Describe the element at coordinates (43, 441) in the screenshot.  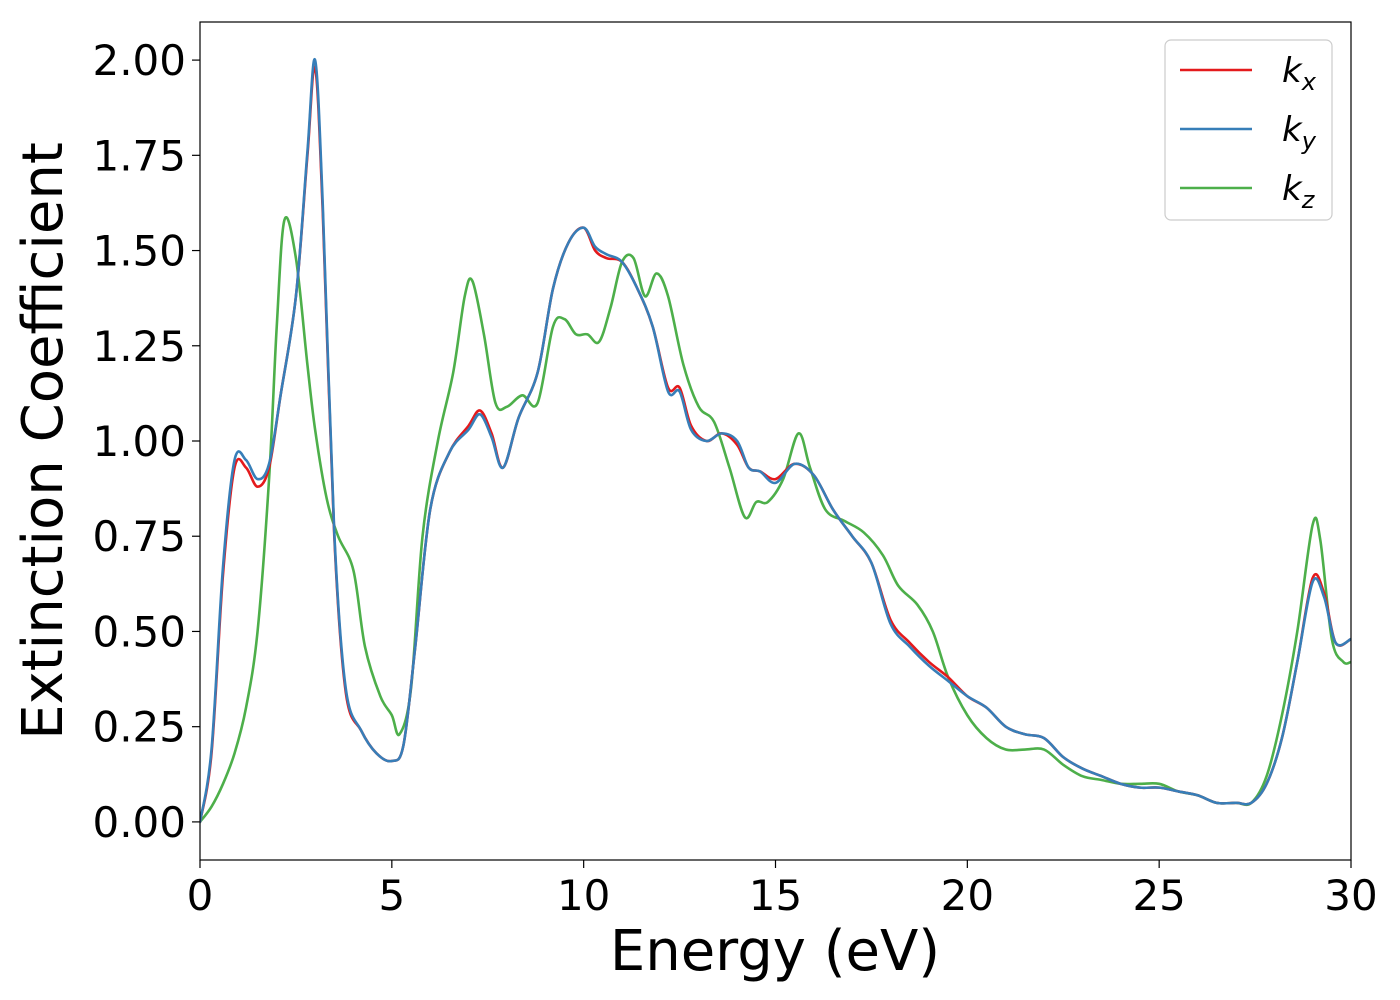
I see `y-axis-title: Extinction Coefficient` at that location.